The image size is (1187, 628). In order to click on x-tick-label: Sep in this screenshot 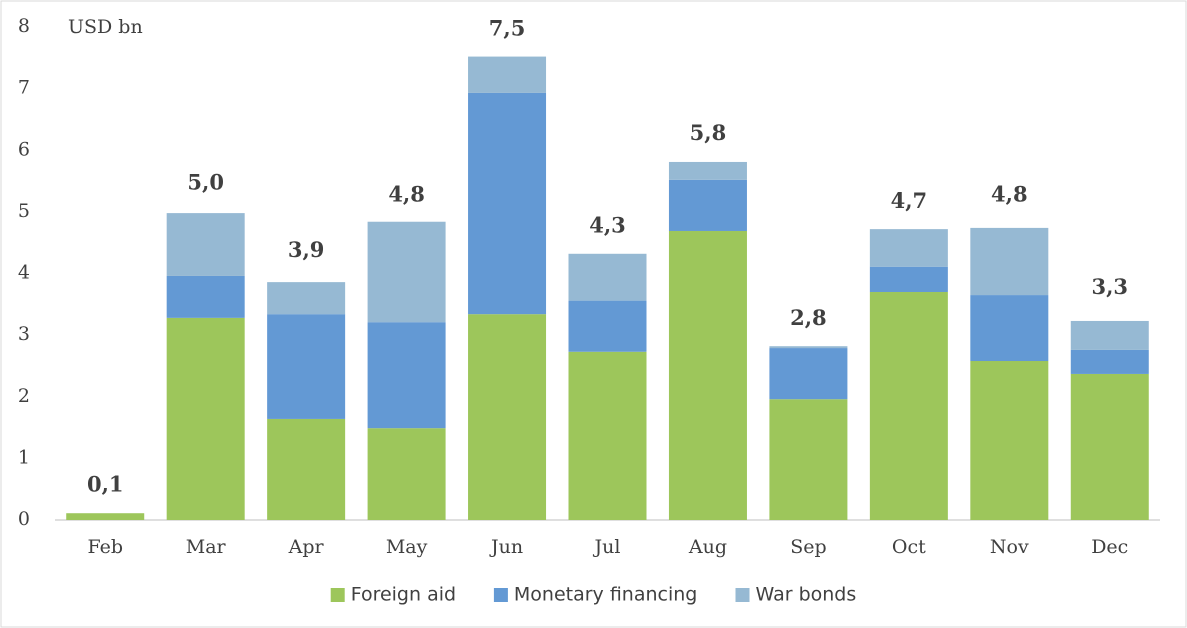, I will do `click(808, 547)`.